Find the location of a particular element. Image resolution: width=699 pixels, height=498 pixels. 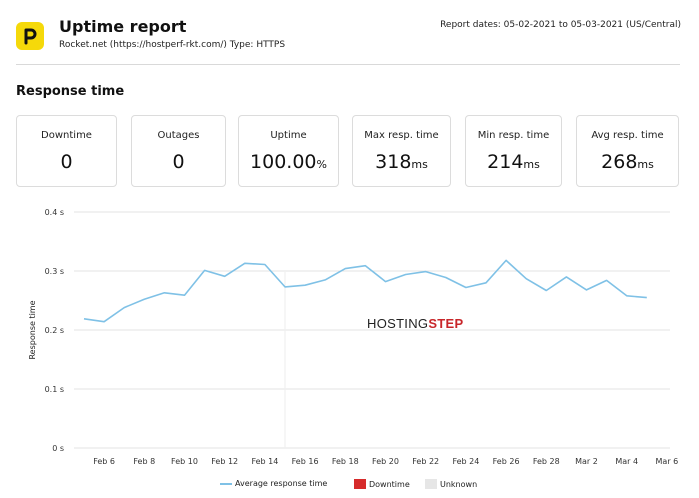

stat-label: Uptime is located at coordinates (288, 135).